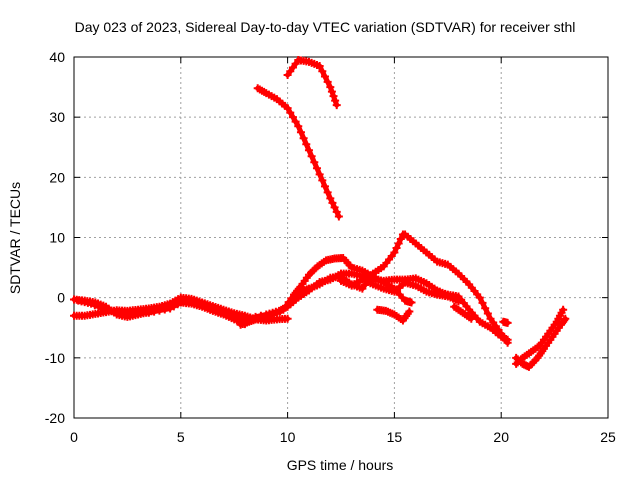 Image resolution: width=640 pixels, height=480 pixels. Describe the element at coordinates (57, 117) in the screenshot. I see `y-tick-label: 30` at that location.